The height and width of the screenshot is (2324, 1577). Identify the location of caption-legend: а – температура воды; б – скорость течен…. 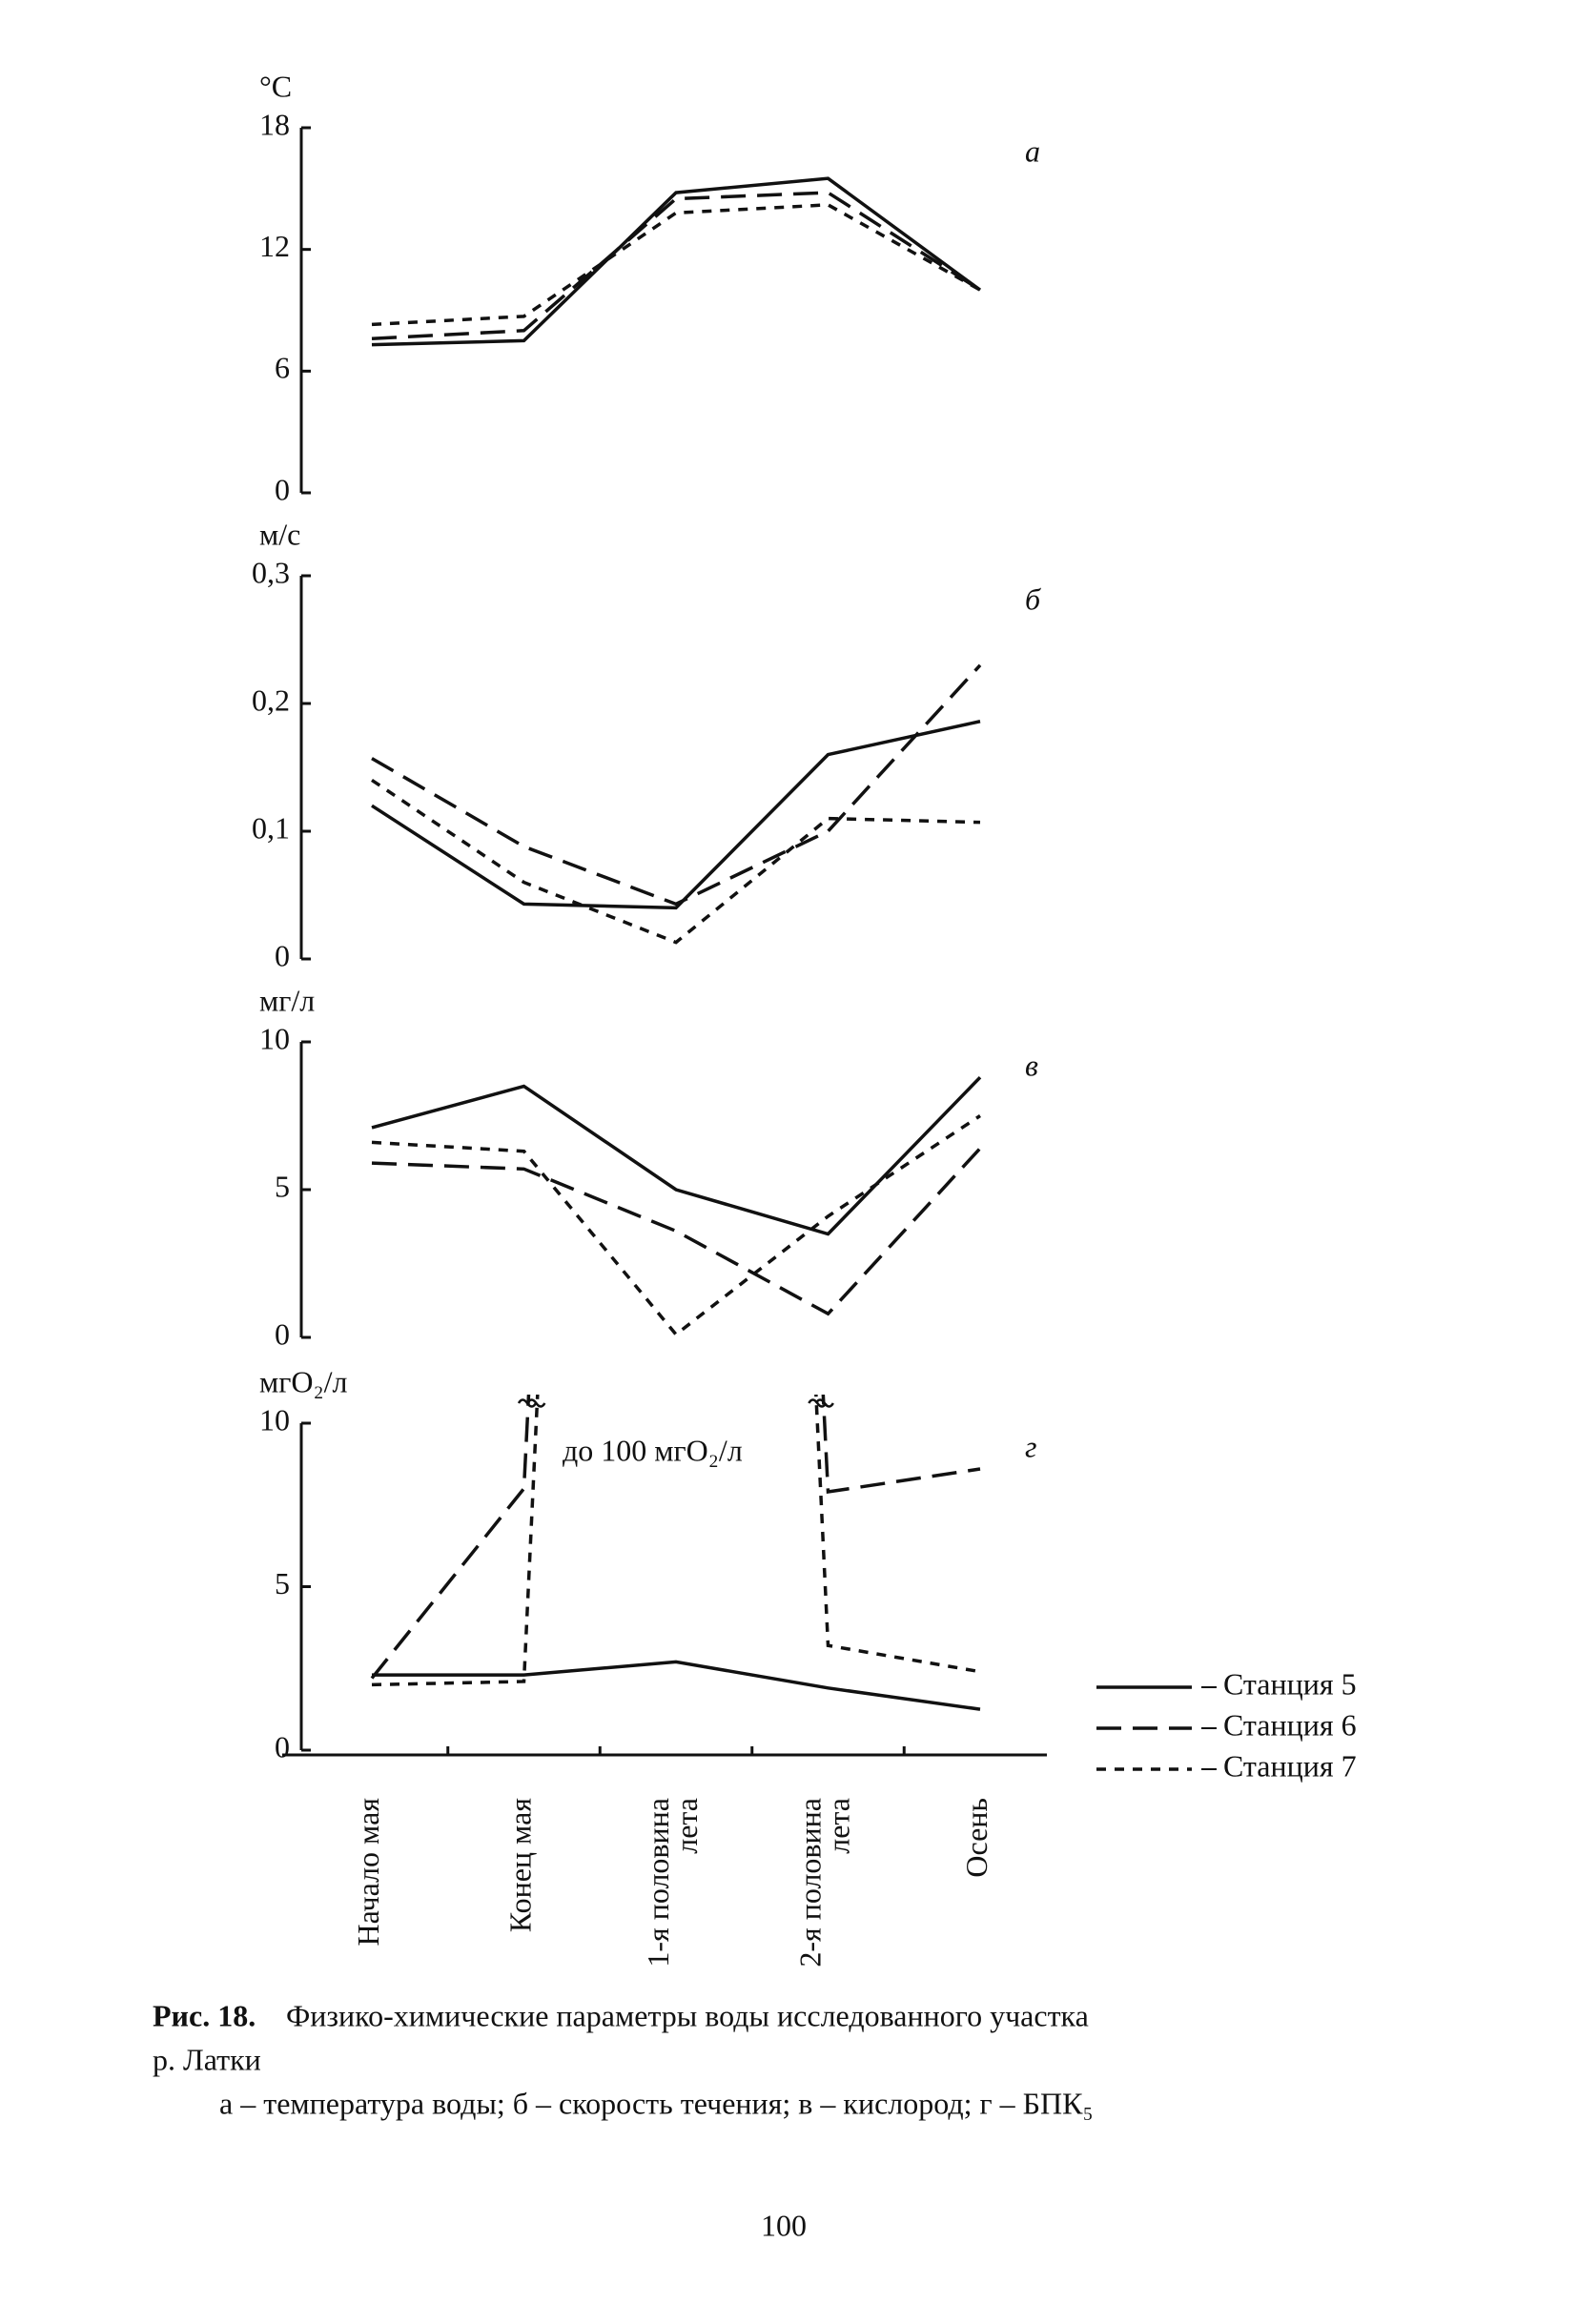
(657, 2103).